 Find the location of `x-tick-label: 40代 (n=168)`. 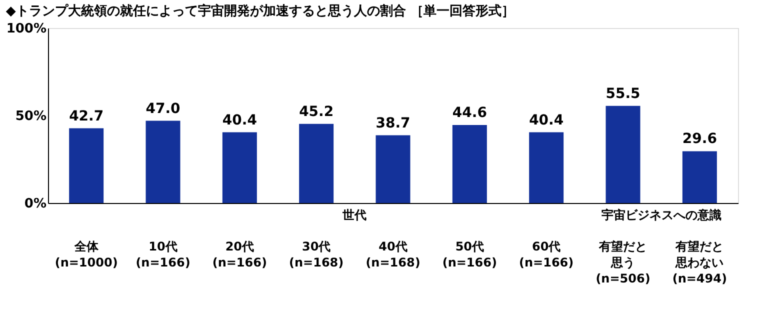

x-tick-label: 40代 (n=168) is located at coordinates (393, 255).